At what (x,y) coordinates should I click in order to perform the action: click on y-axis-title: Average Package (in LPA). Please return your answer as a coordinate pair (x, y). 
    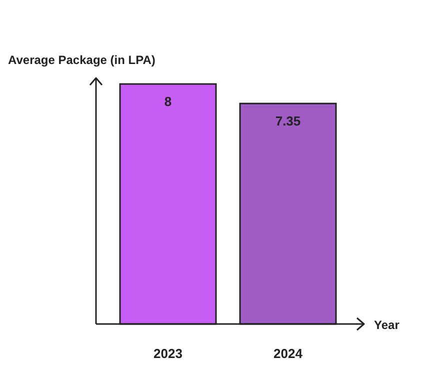
    Looking at the image, I should click on (82, 60).